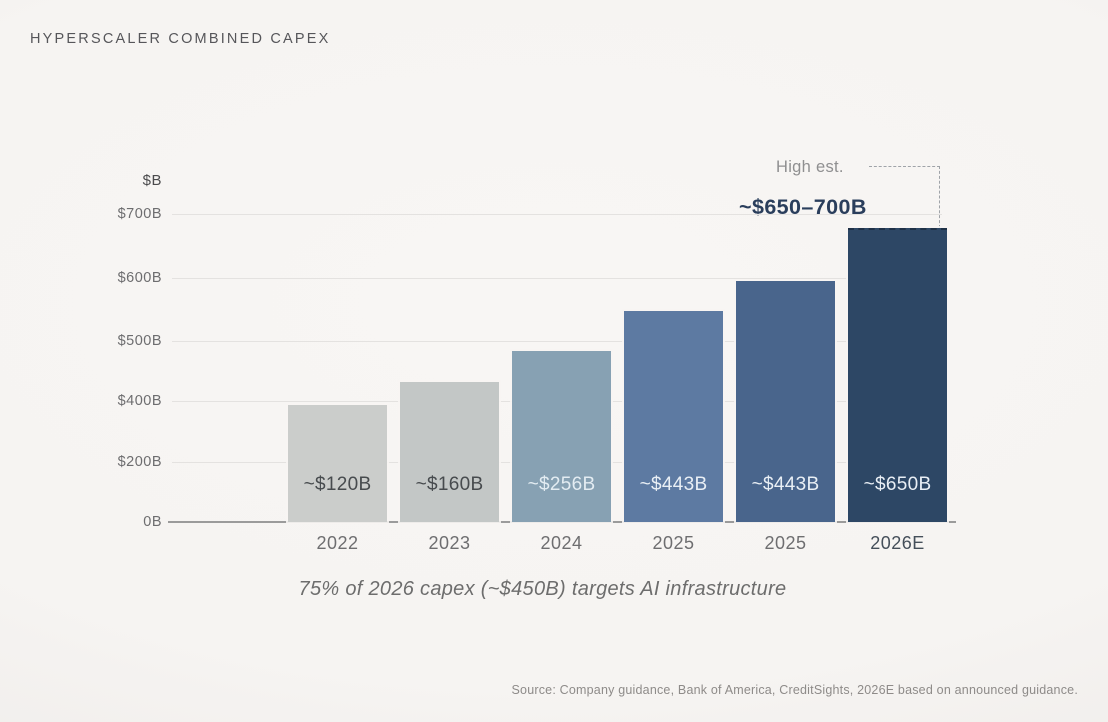 The height and width of the screenshot is (722, 1108). What do you see at coordinates (449, 484) in the screenshot?
I see `bar-value-label: ~$160B` at bounding box center [449, 484].